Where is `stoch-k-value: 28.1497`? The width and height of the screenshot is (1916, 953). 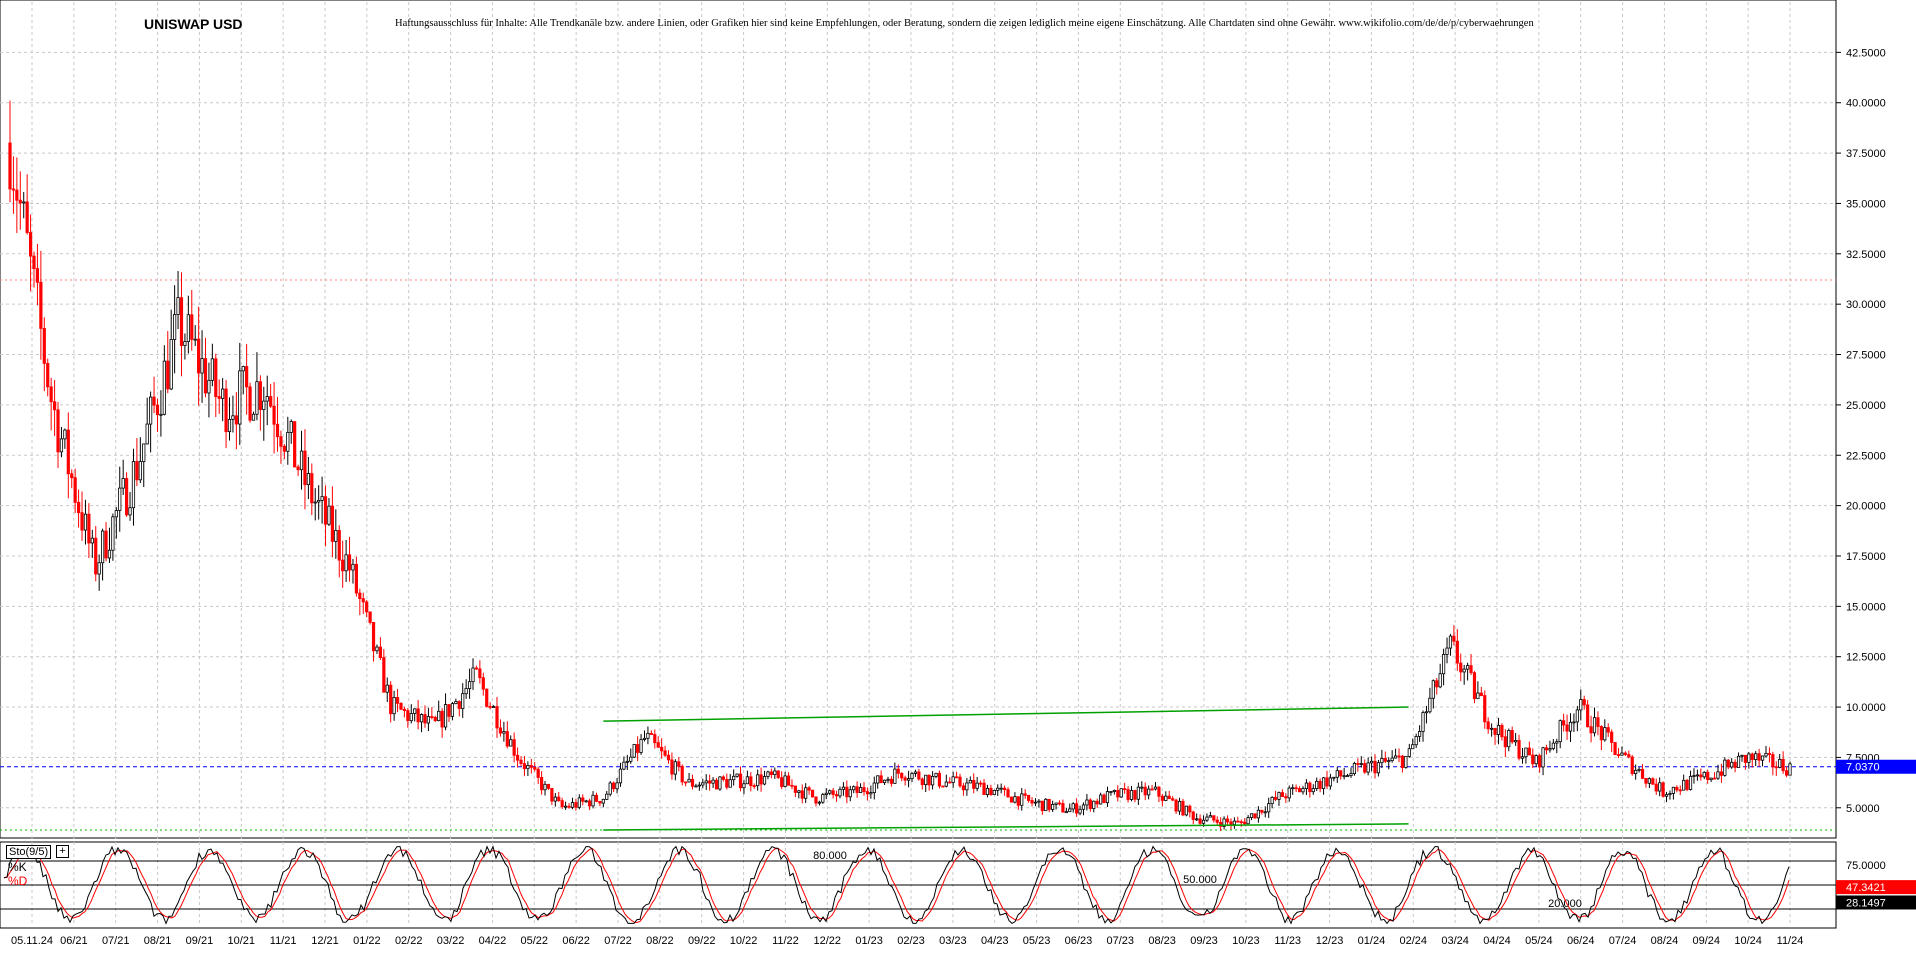 stoch-k-value: 28.1497 is located at coordinates (1866, 903).